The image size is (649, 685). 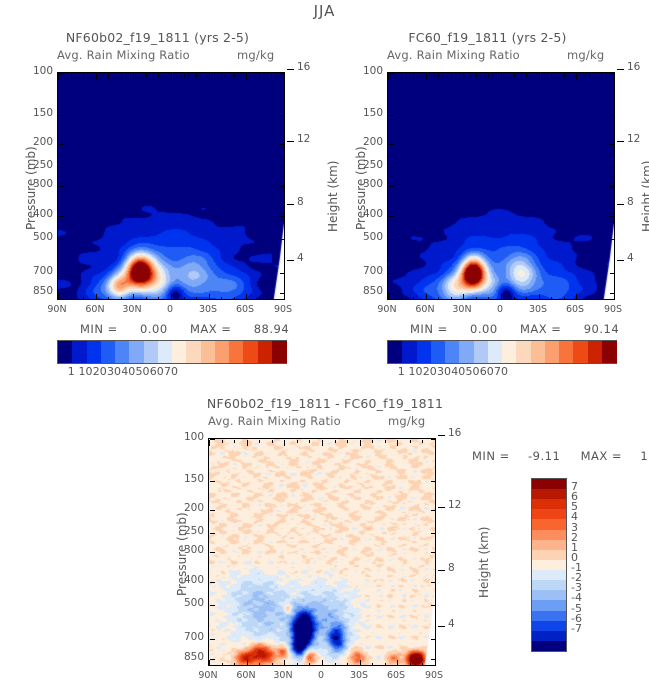 What do you see at coordinates (184, 329) in the screenshot?
I see `minmax-row-nf60b02: MIN = 0.00 MAX = 88.94` at bounding box center [184, 329].